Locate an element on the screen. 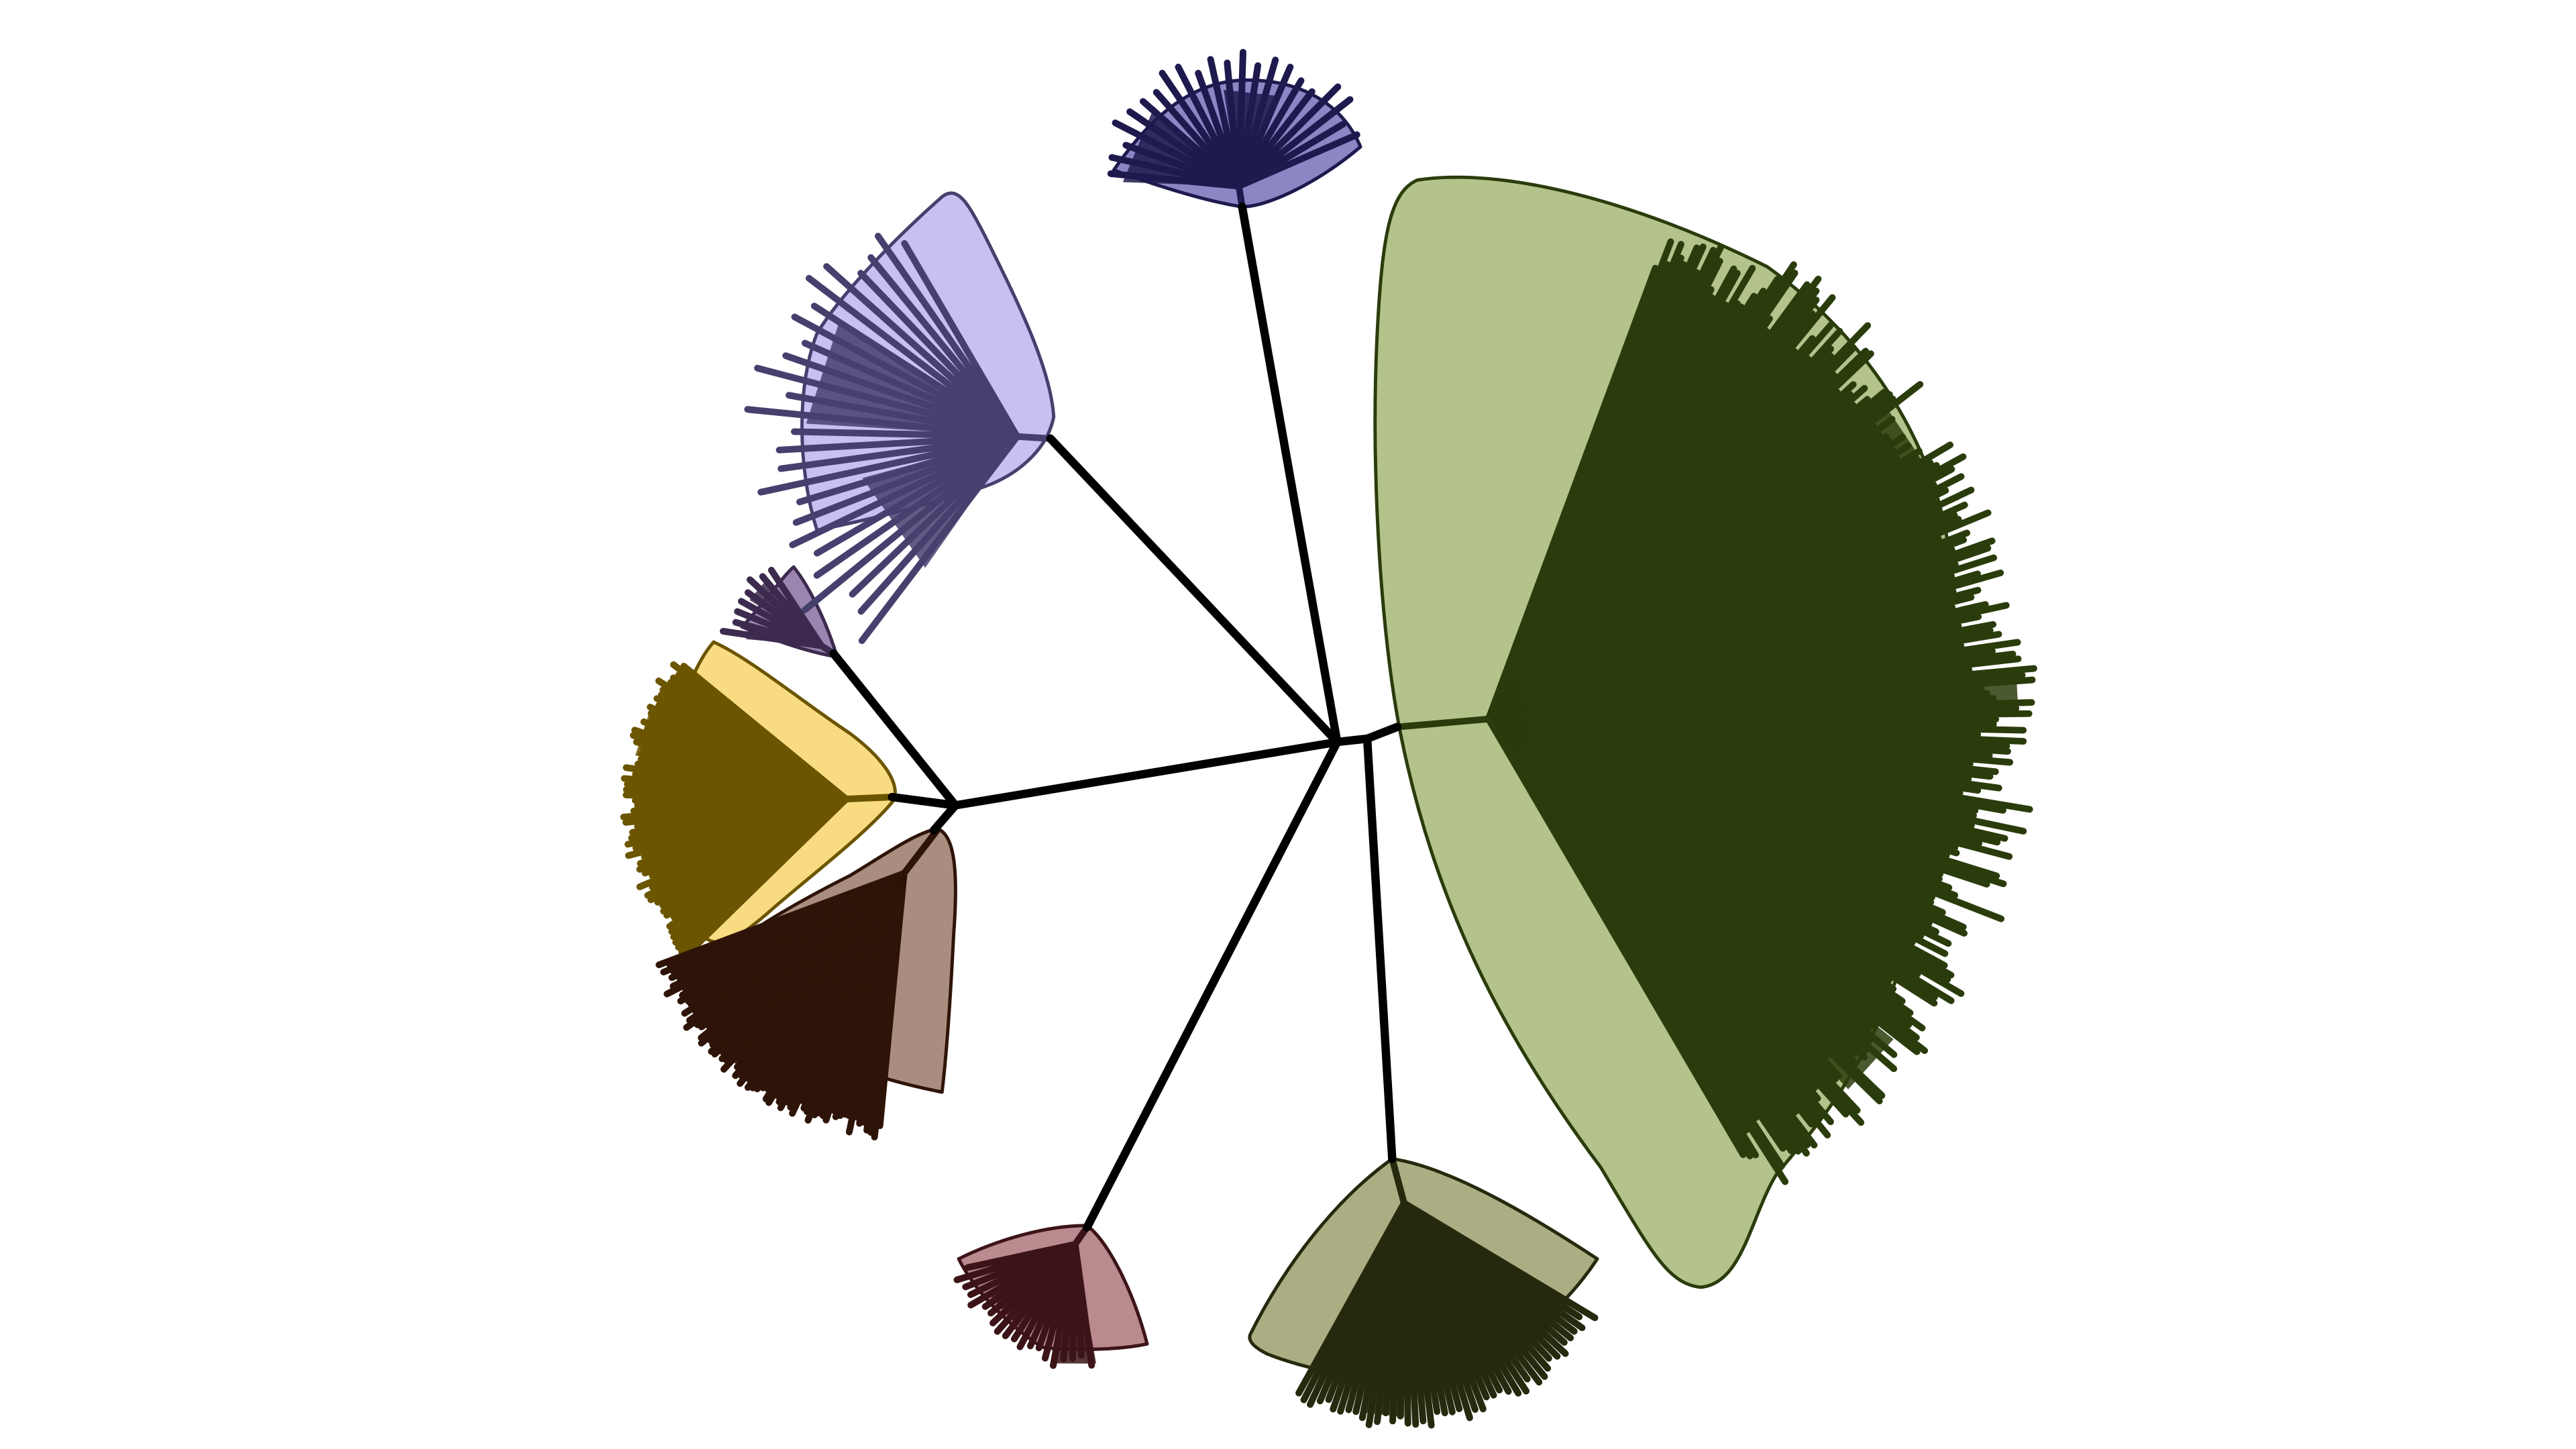 The width and height of the screenshot is (2576, 1449). branch-left-to-yellow is located at coordinates (924, 801).